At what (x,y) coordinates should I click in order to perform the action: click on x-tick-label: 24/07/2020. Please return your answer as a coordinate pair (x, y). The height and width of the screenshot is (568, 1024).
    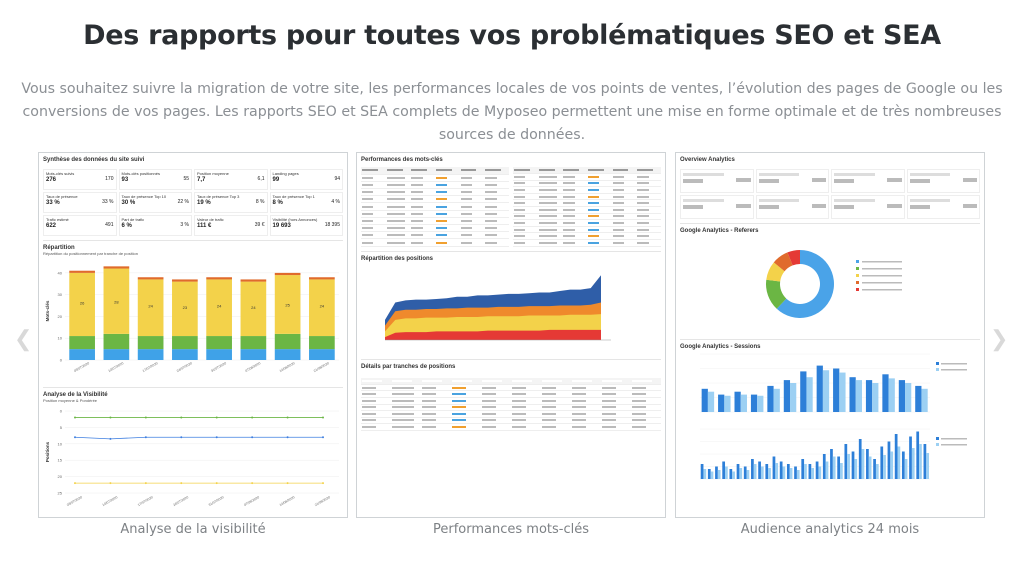
    Looking at the image, I should click on (184, 367).